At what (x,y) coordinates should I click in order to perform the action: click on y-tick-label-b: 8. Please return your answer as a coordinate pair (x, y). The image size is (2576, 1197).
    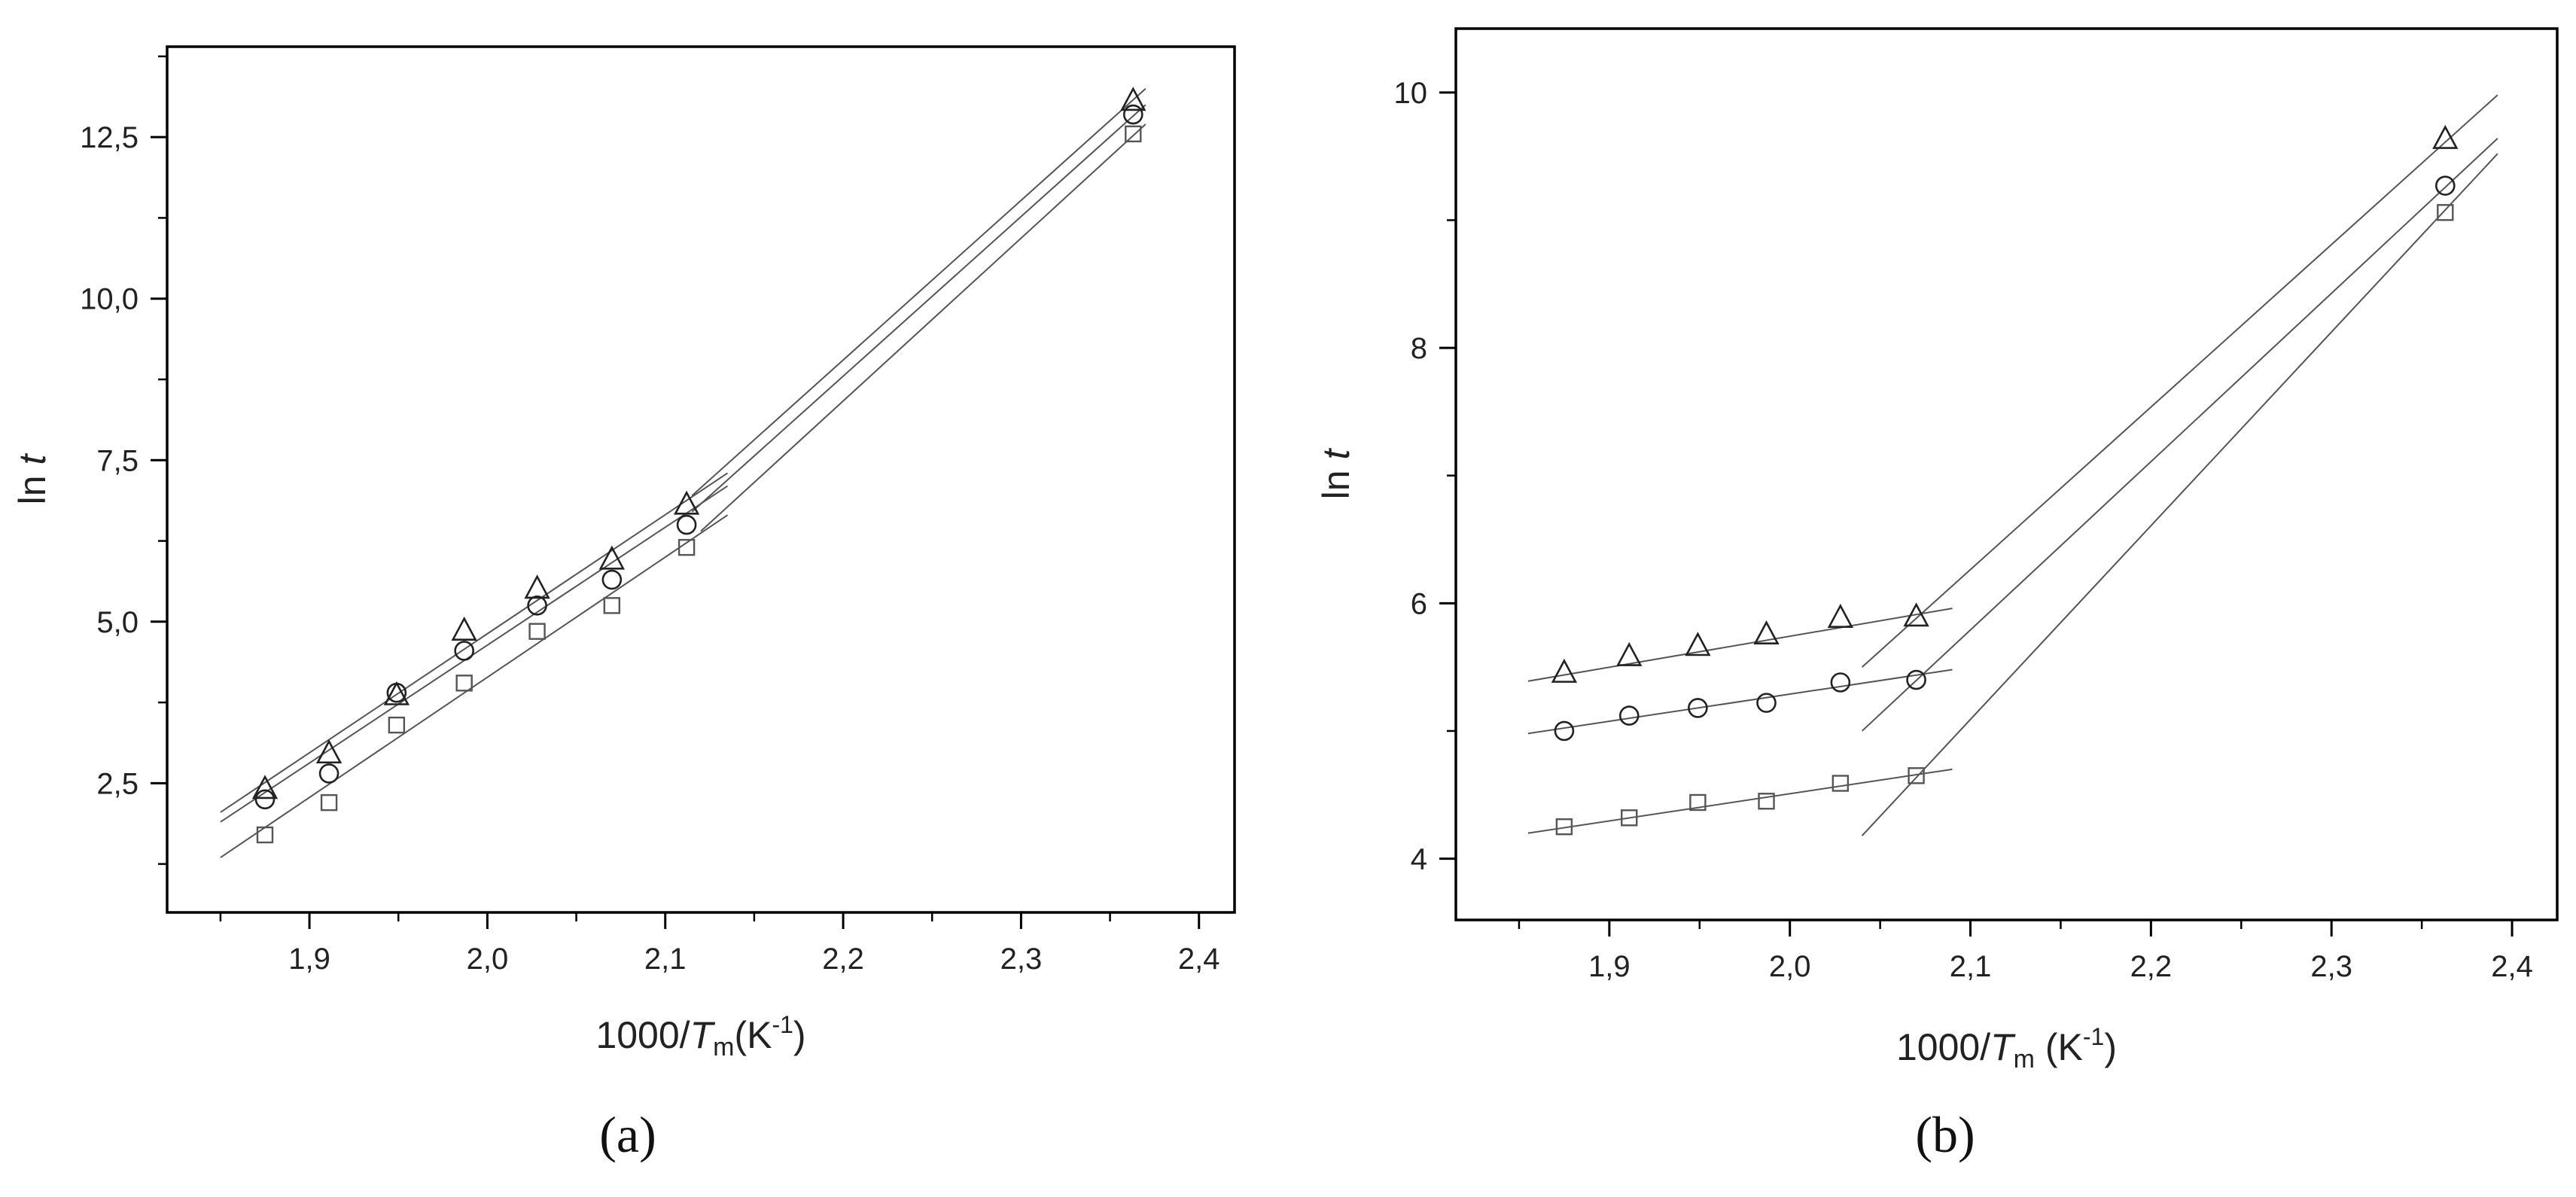
    Looking at the image, I should click on (1419, 349).